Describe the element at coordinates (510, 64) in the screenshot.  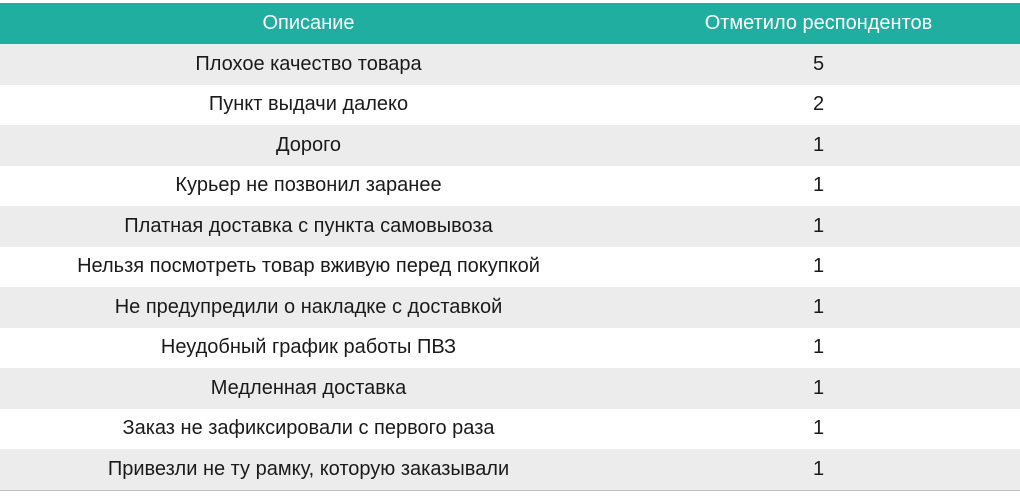
I see `table-row: Плохое качество товара 5` at that location.